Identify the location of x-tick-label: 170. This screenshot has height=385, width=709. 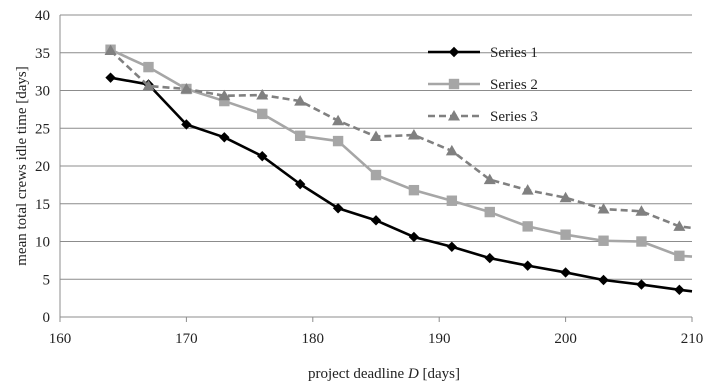
(186, 339).